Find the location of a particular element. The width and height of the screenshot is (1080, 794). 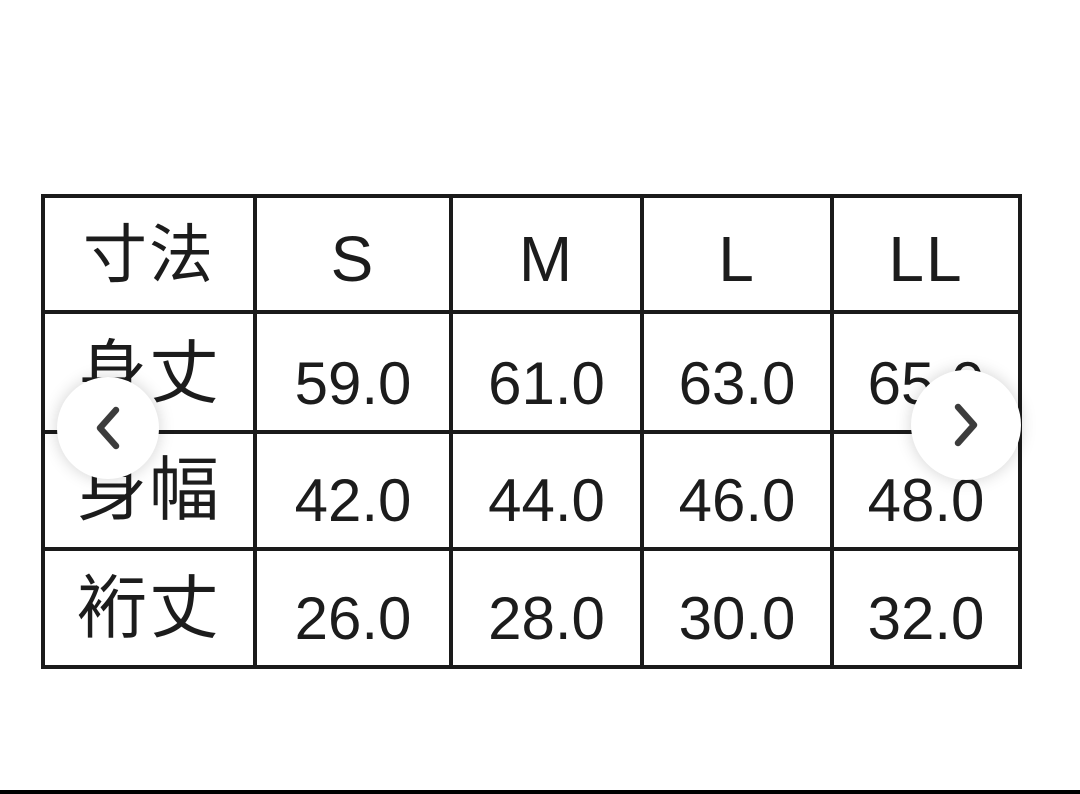

cell-body-length-s: 59.0 is located at coordinates (353, 372).